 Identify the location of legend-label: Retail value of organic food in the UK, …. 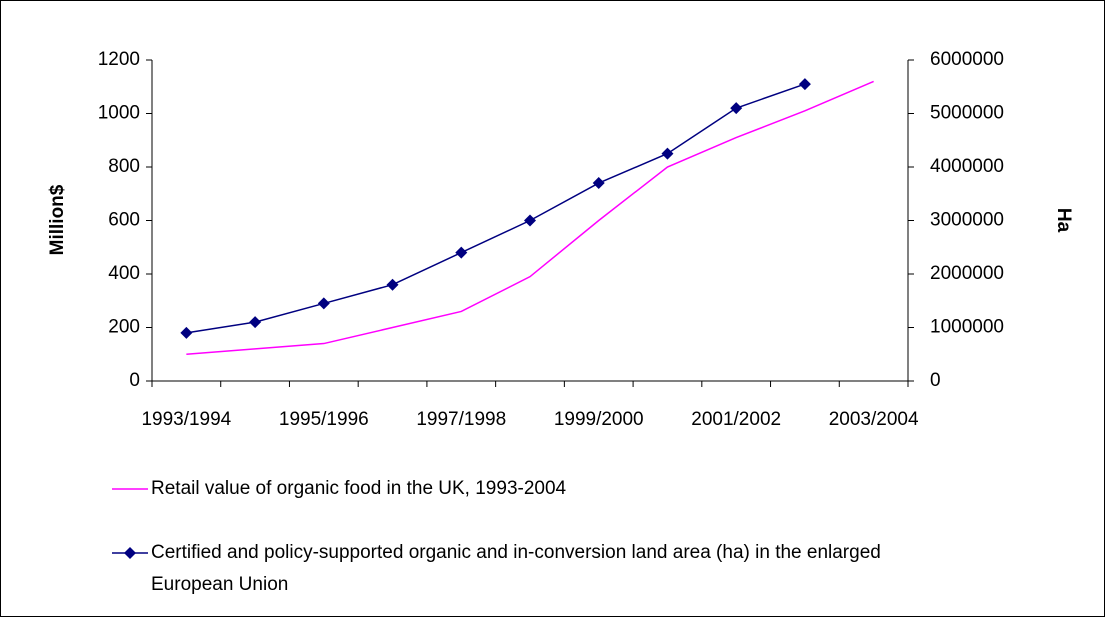
(359, 488).